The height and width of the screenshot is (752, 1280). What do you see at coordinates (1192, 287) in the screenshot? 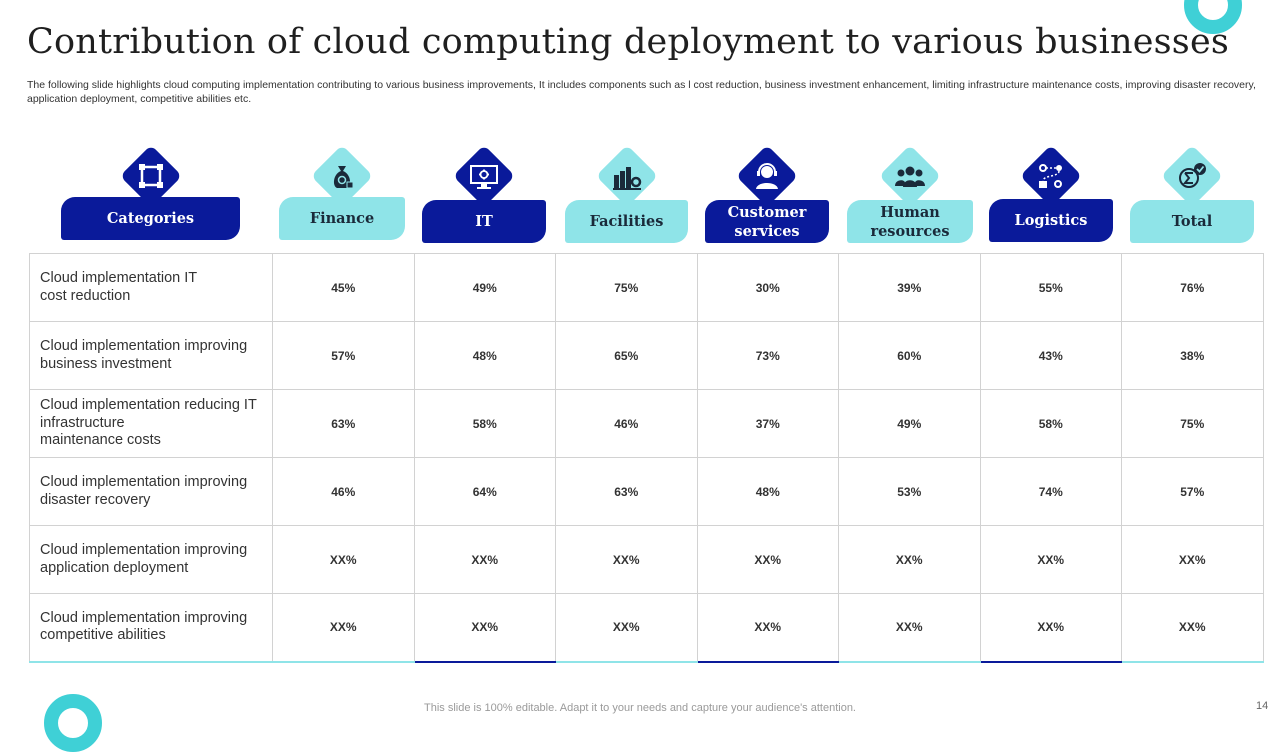
I see `table-cell: 76%` at bounding box center [1192, 287].